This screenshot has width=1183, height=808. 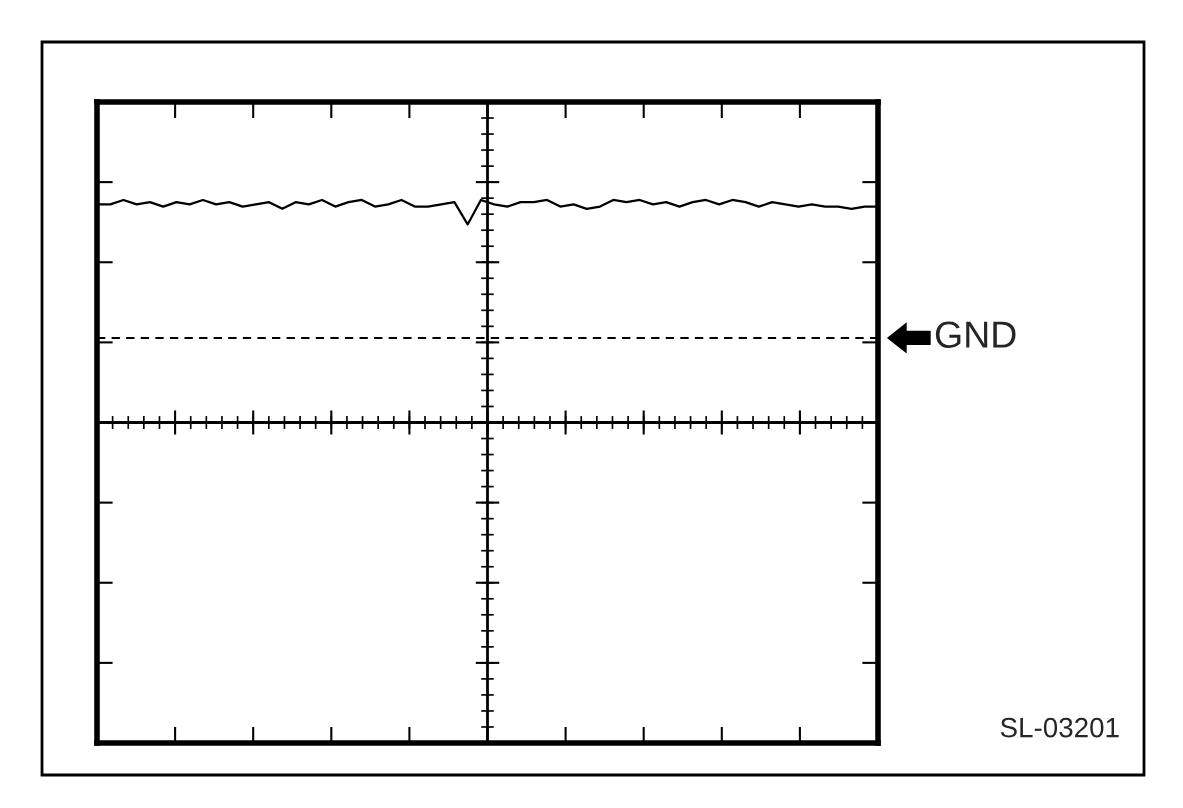 I want to click on text: SL-03201, so click(x=1059, y=727).